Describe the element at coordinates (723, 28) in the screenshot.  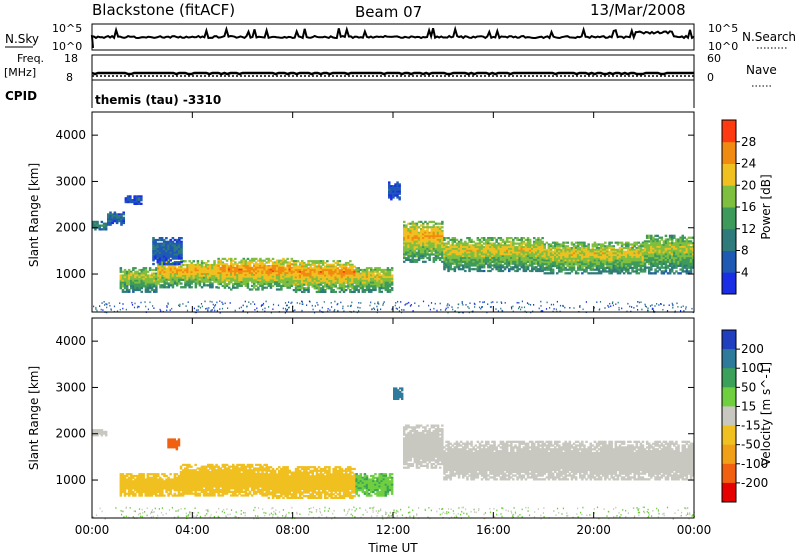
I see `nsearch-hi-label: 10^5` at that location.